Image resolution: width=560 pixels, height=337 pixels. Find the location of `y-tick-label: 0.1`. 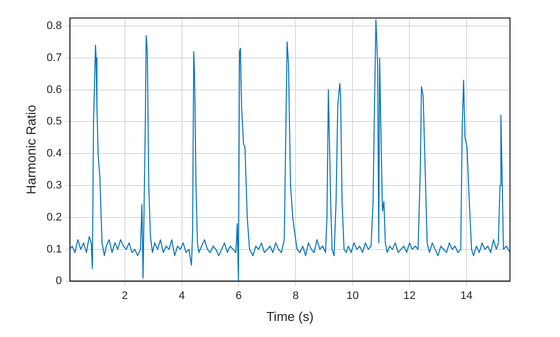

y-tick-label: 0.1 is located at coordinates (54, 249).